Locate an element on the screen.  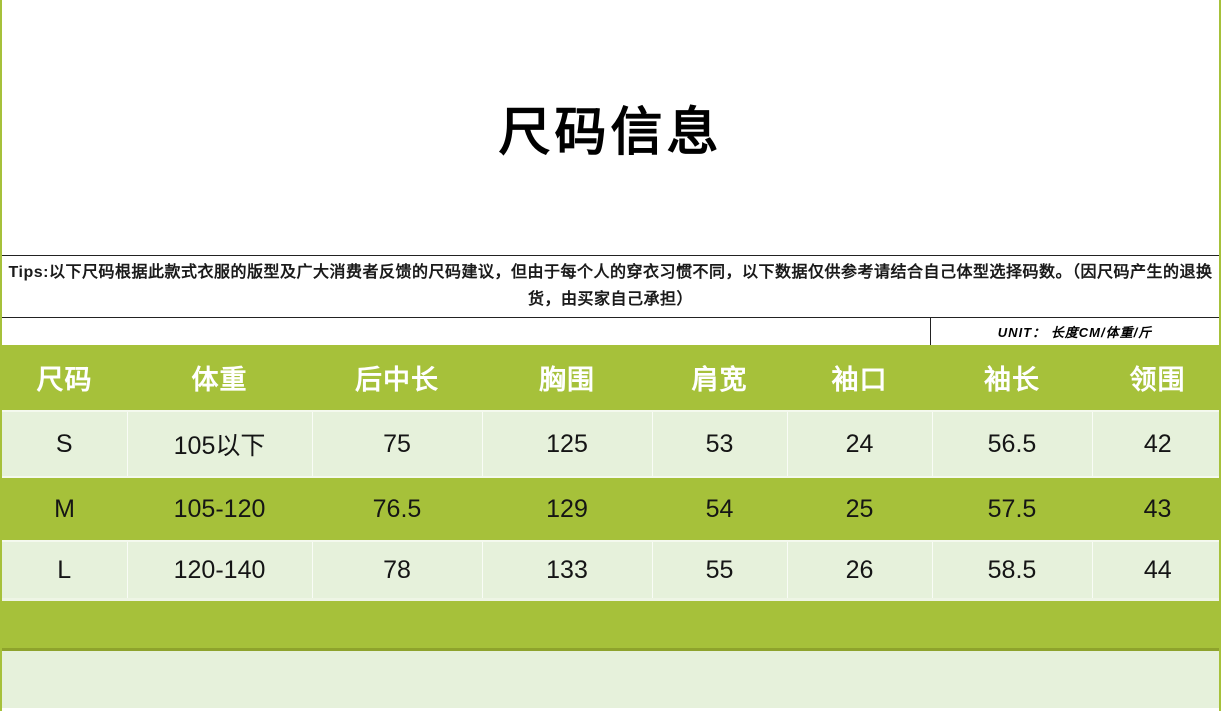
green-bar is located at coordinates (610, 626).